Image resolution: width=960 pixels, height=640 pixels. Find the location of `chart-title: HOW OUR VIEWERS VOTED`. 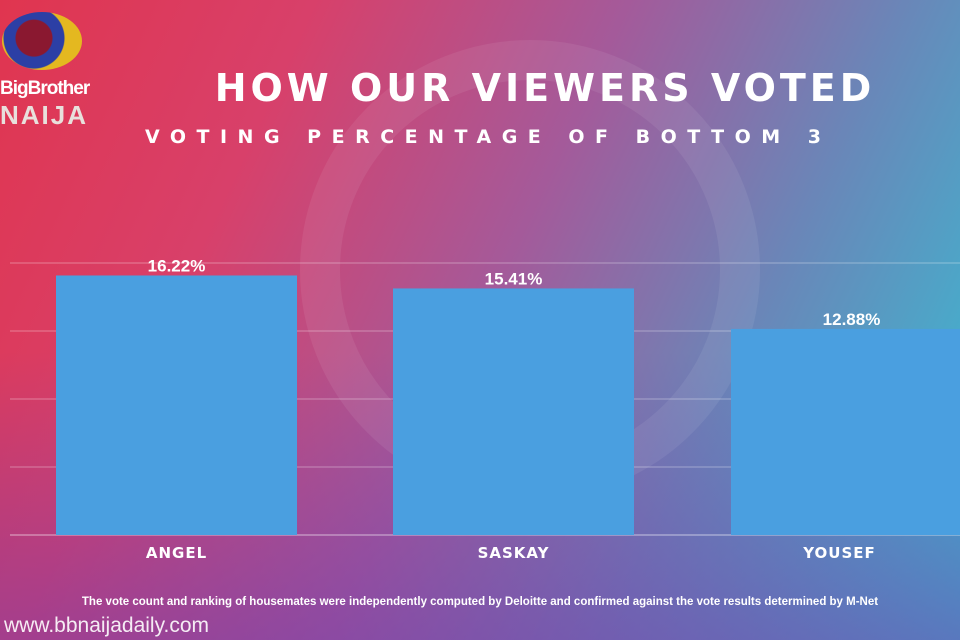

chart-title: HOW OUR VIEWERS VOTED is located at coordinates (545, 88).